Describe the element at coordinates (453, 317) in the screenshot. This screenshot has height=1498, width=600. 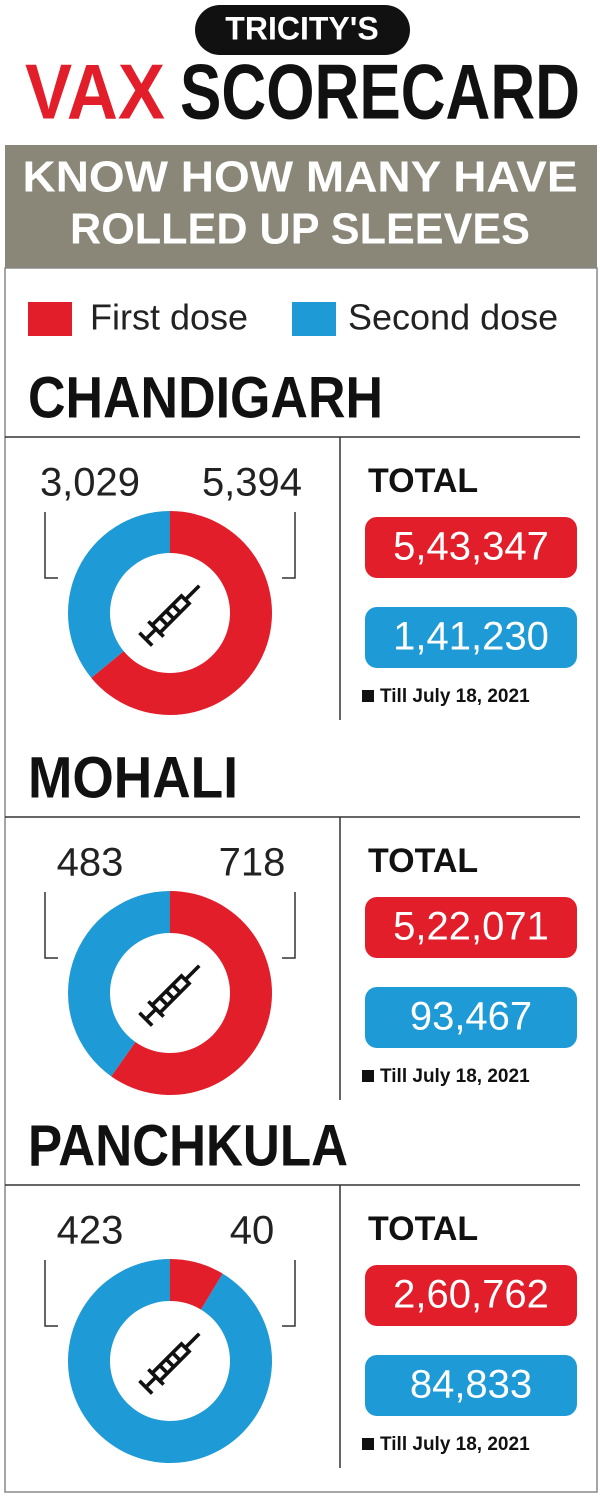
I see `legend-label: Second dose` at that location.